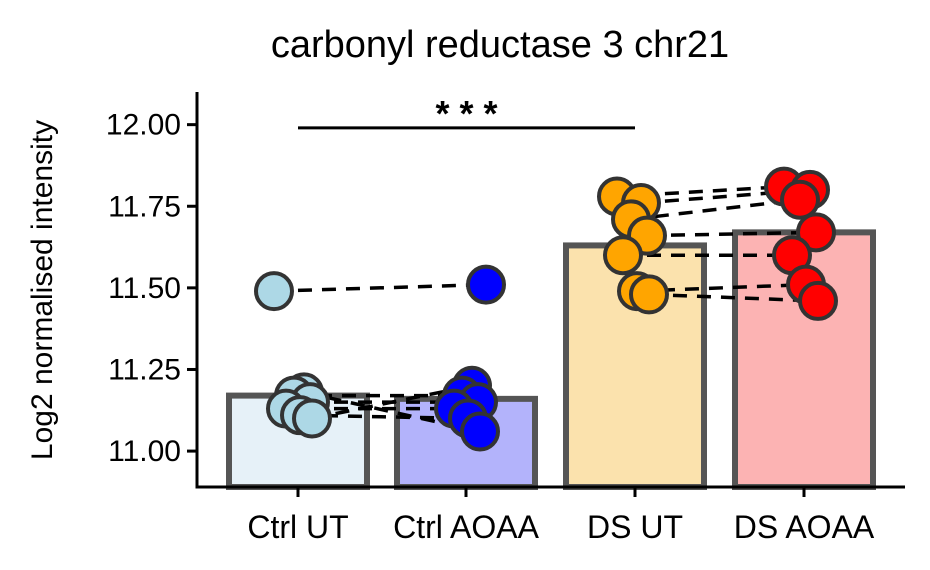  I want to click on chart-title: carbonyl reductase 3 chr21, so click(500, 45).